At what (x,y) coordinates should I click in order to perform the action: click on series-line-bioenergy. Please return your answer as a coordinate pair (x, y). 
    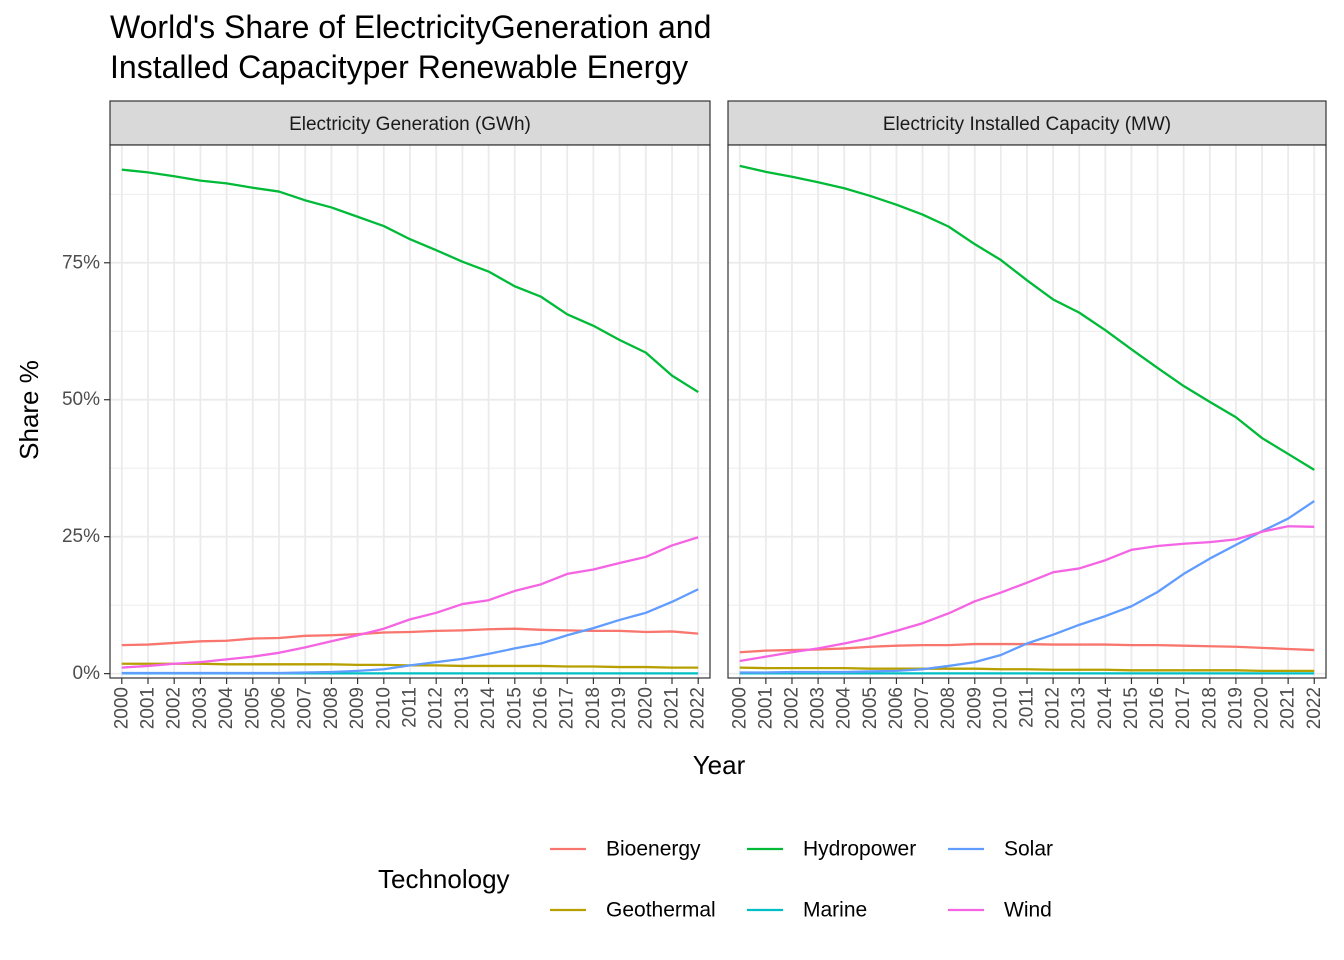
    Looking at the image, I should click on (410, 637).